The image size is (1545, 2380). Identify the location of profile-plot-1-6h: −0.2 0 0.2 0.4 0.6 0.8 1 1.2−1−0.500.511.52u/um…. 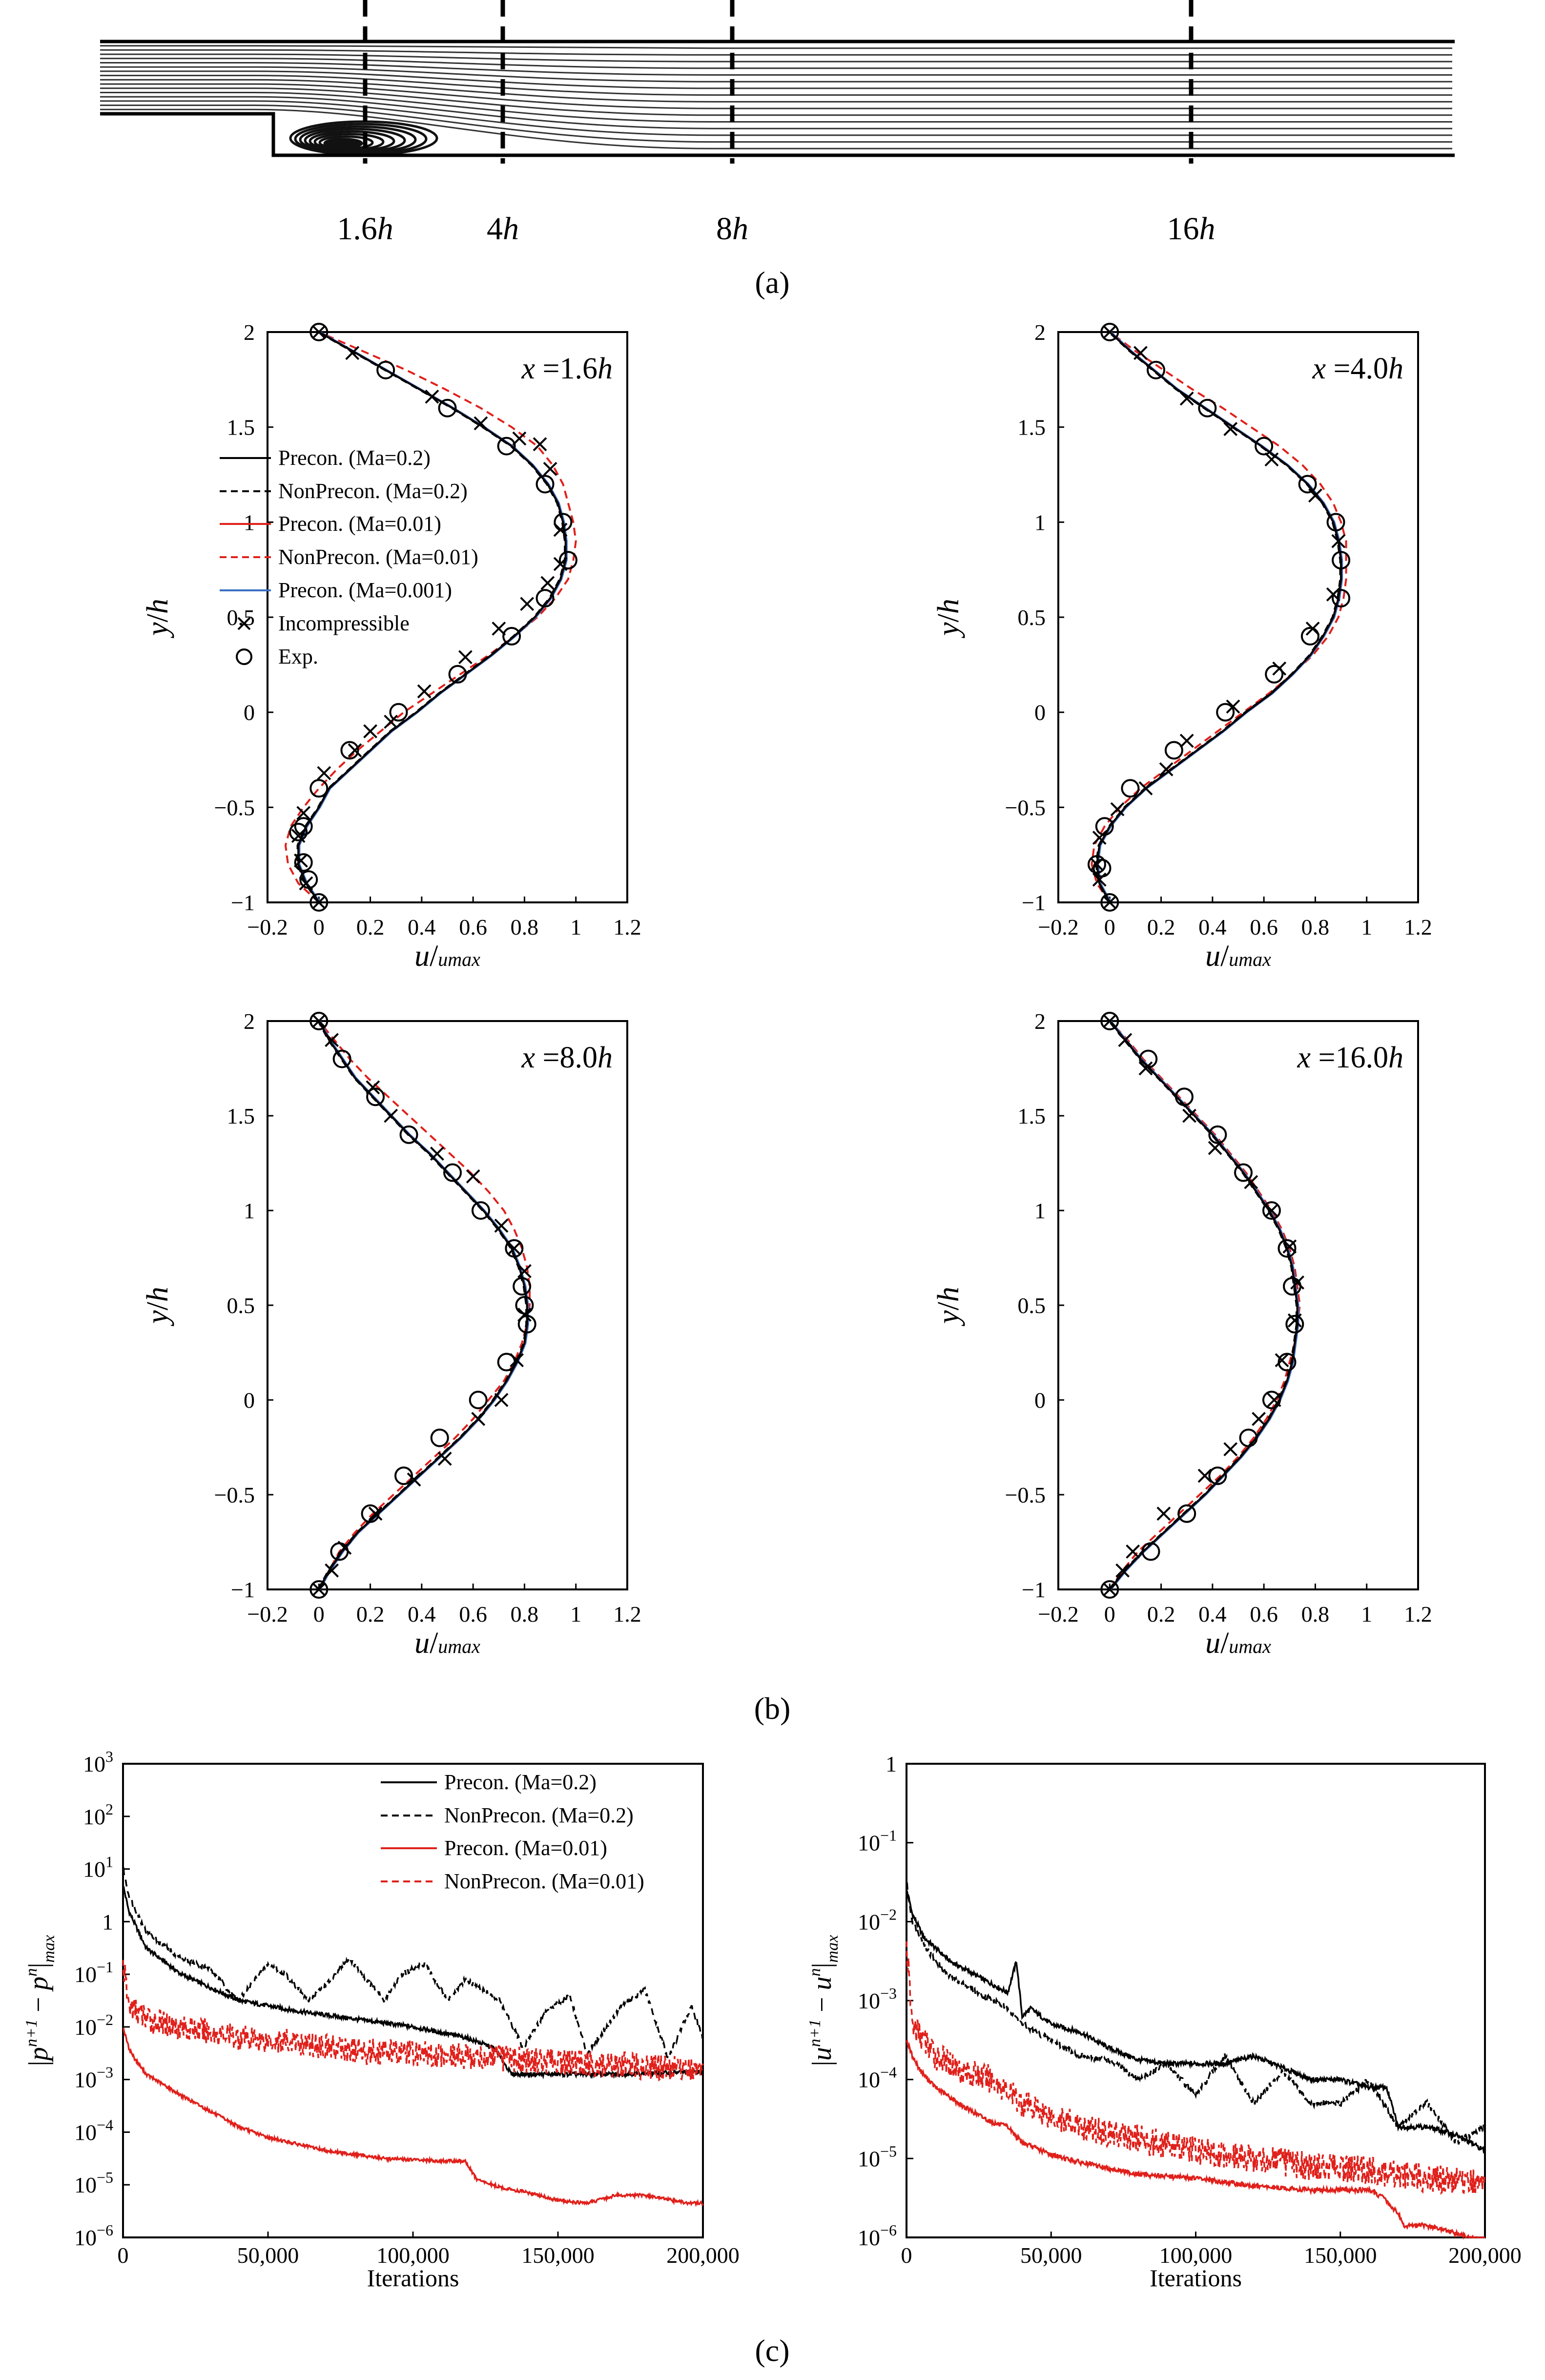
(391, 646).